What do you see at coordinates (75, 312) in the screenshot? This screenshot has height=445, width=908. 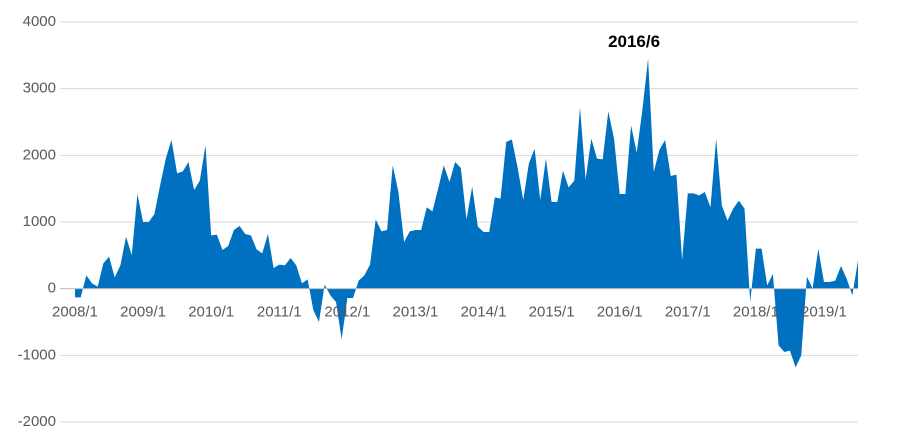 I see `x-tick-label: 2008/1` at bounding box center [75, 312].